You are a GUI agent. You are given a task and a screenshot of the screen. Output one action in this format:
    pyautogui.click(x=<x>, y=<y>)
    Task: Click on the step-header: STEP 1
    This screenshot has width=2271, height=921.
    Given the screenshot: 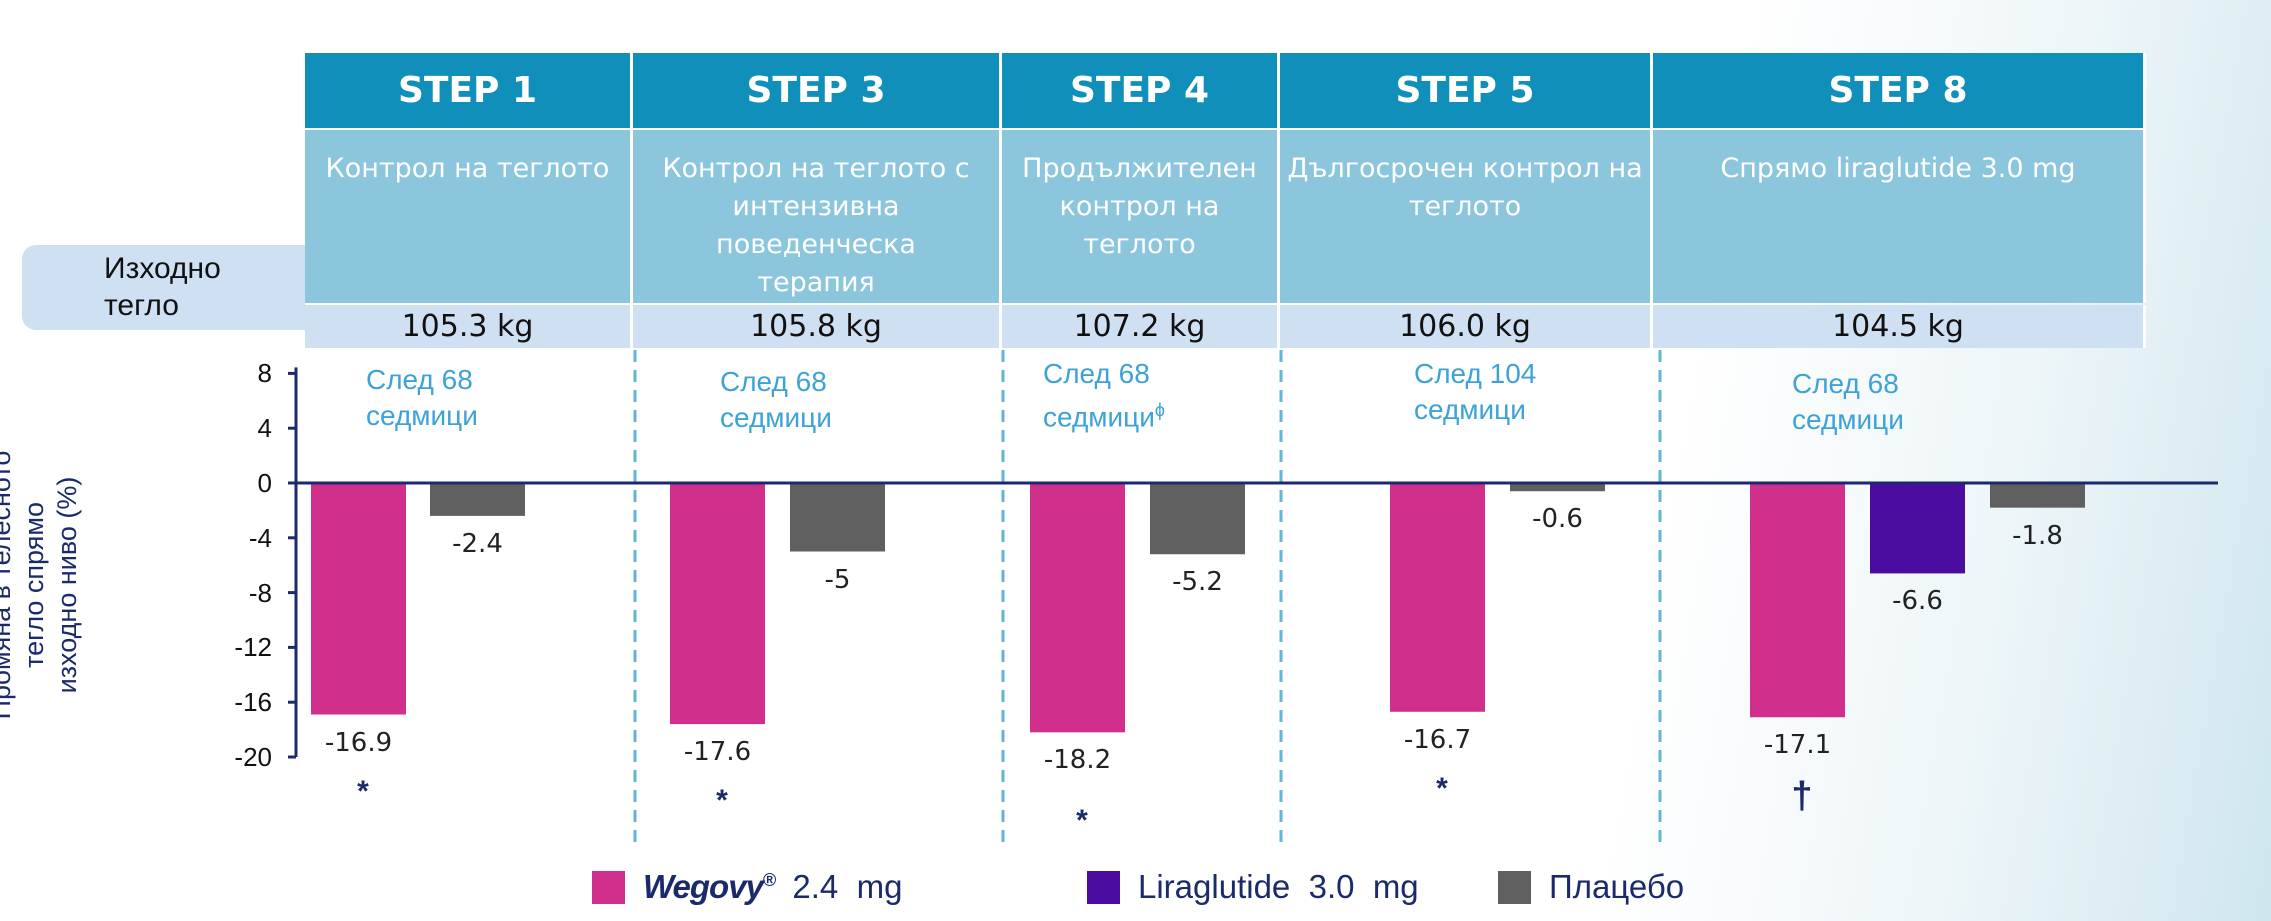 What is the action you would take?
    pyautogui.click(x=469, y=90)
    